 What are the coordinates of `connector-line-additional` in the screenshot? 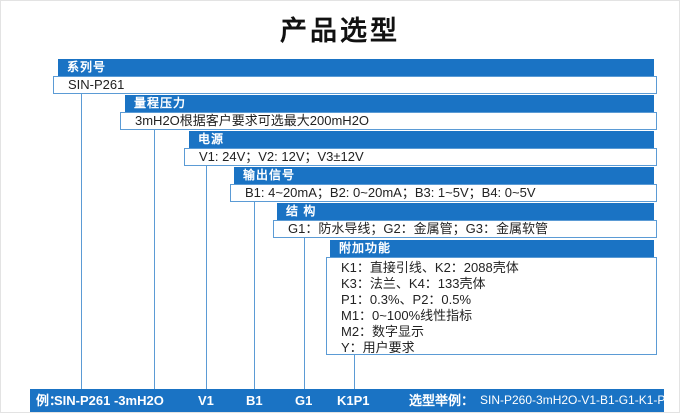 It's located at (354, 371).